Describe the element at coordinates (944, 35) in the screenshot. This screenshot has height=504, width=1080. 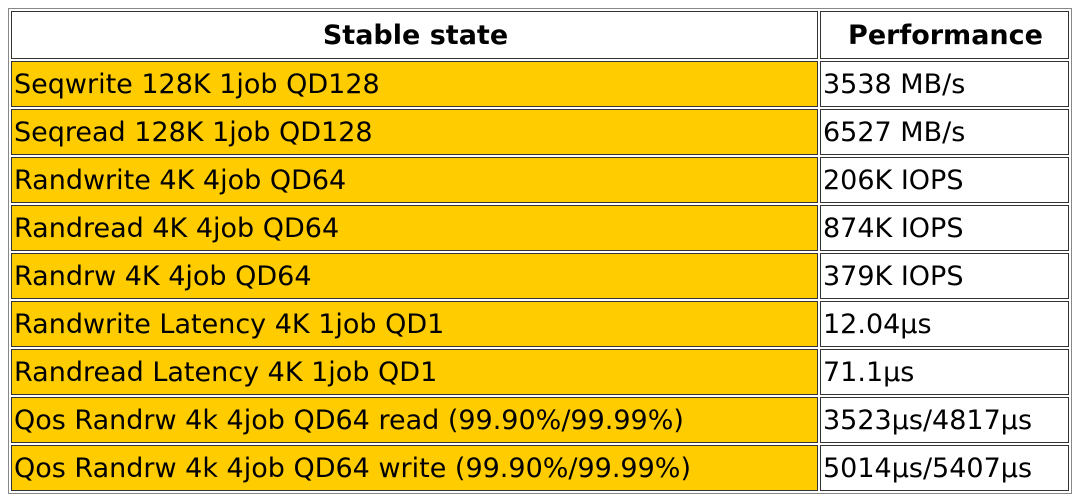
I see `header-cell: Performance` at that location.